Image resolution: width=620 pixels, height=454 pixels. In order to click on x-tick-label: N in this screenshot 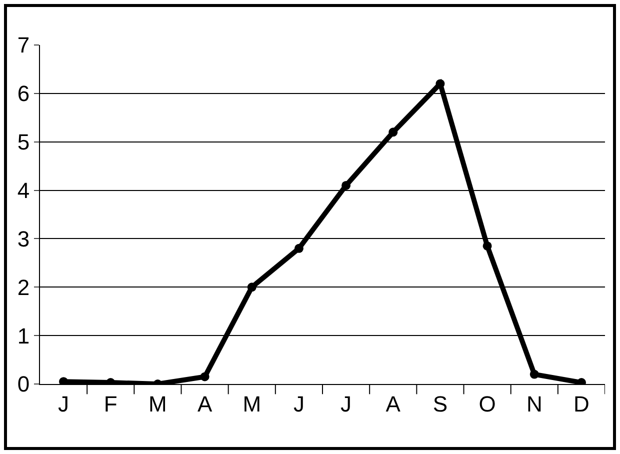, I will do `click(534, 403)`.